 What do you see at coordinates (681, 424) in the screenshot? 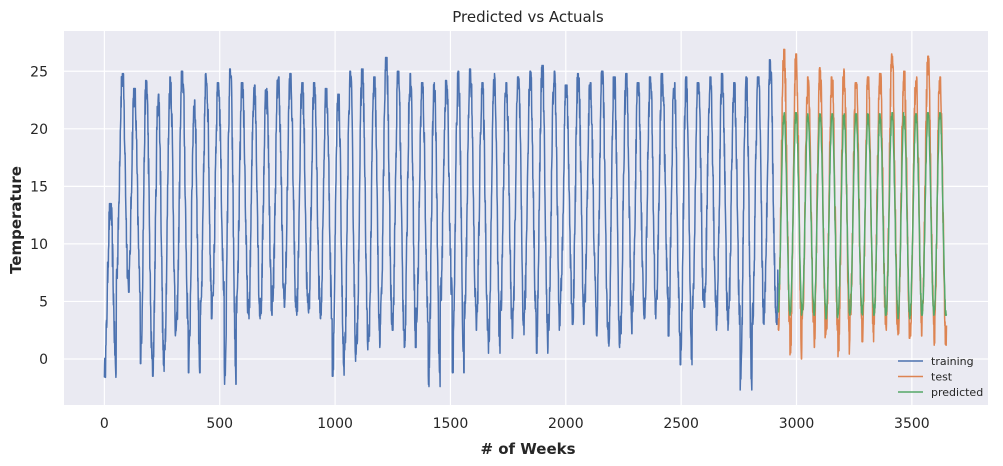
I see `x-tick-label: 2500` at bounding box center [681, 424].